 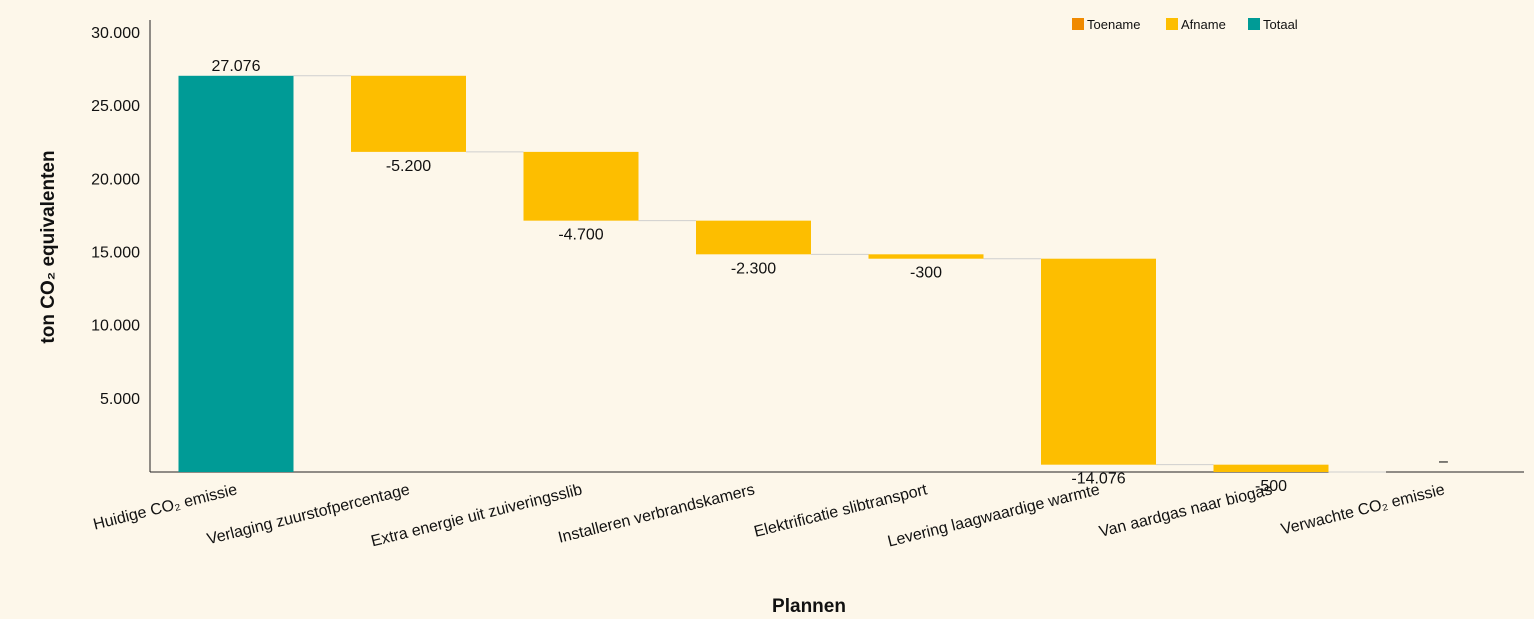 I want to click on data-label: -4.700, so click(x=580, y=235).